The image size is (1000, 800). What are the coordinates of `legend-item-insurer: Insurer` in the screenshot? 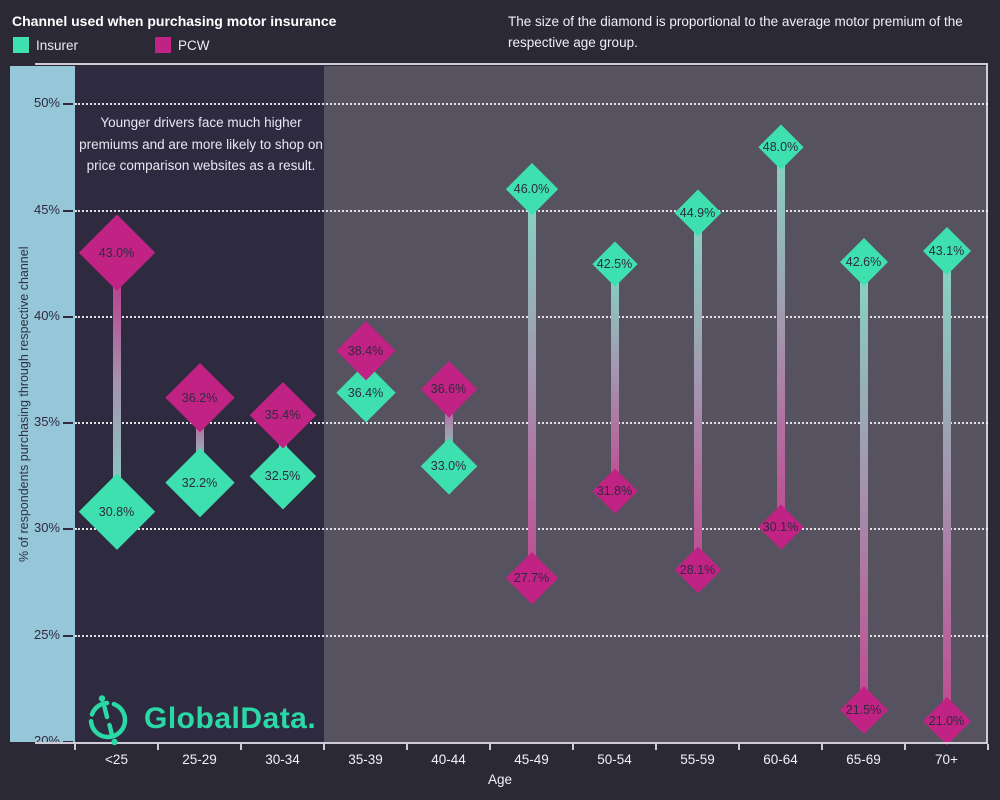 It's located at (45, 45).